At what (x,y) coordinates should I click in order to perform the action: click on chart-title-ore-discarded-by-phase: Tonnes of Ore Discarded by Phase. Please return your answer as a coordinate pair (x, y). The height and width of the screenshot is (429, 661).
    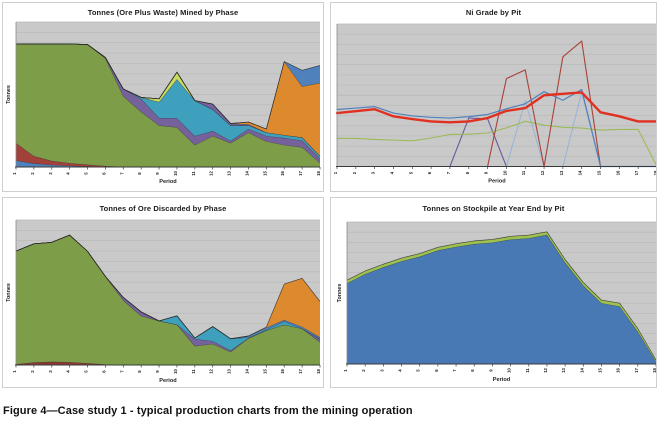
    Looking at the image, I should click on (163, 208).